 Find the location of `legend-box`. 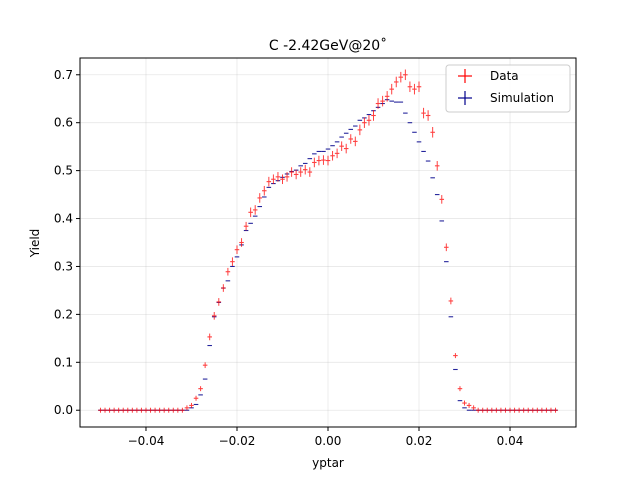

legend-box is located at coordinates (508, 88).